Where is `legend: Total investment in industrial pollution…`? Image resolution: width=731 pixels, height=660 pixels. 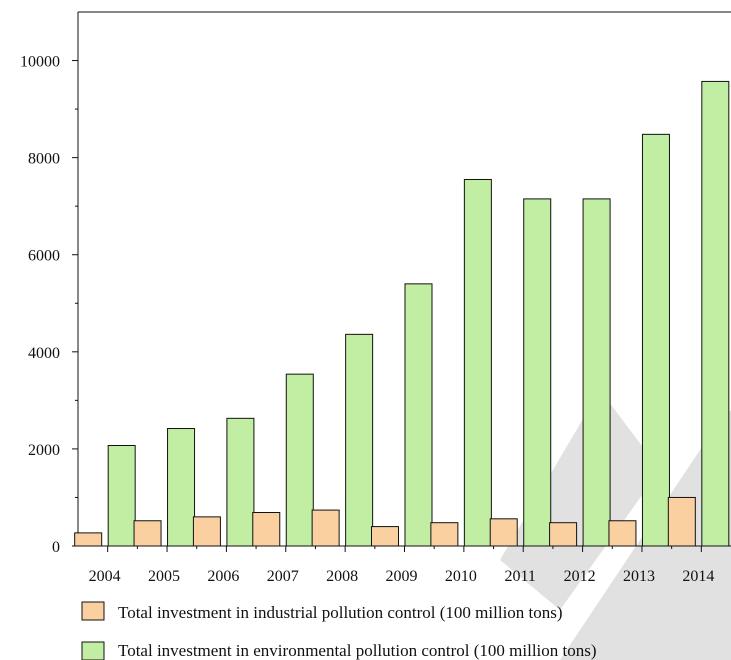
legend: Total investment in industrial pollution… is located at coordinates (339, 630).